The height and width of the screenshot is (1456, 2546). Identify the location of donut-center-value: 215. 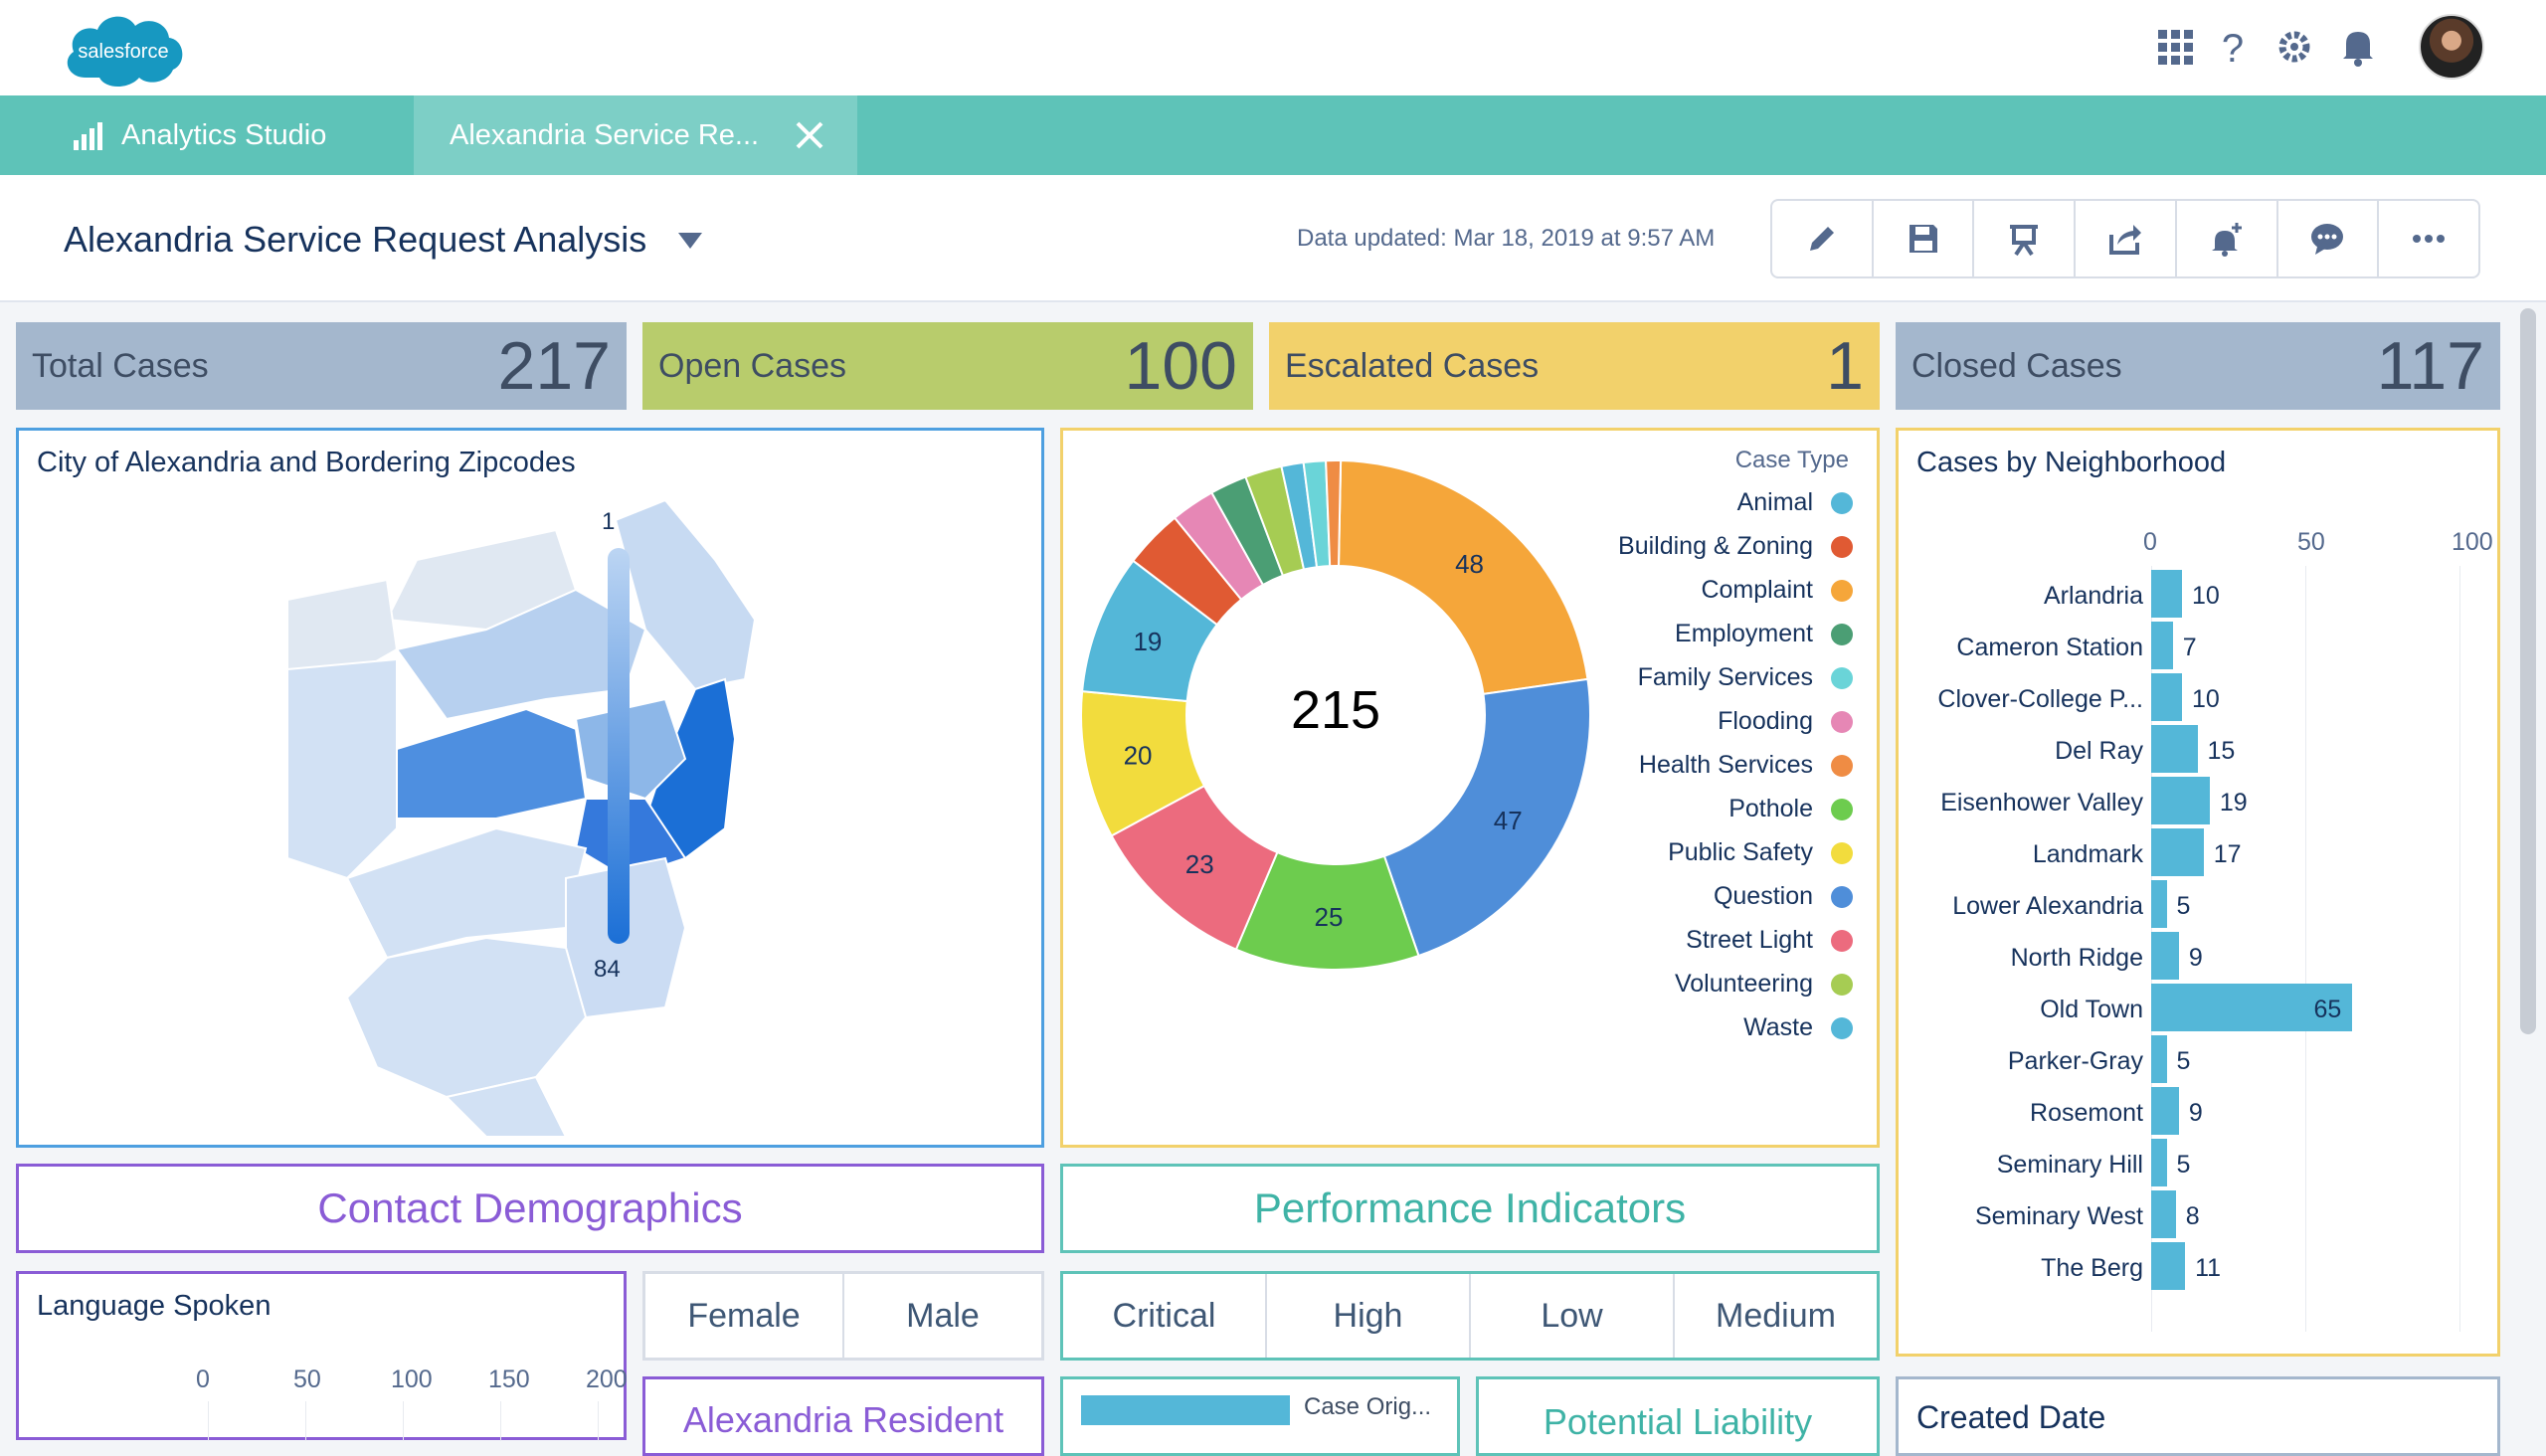
(1335, 710).